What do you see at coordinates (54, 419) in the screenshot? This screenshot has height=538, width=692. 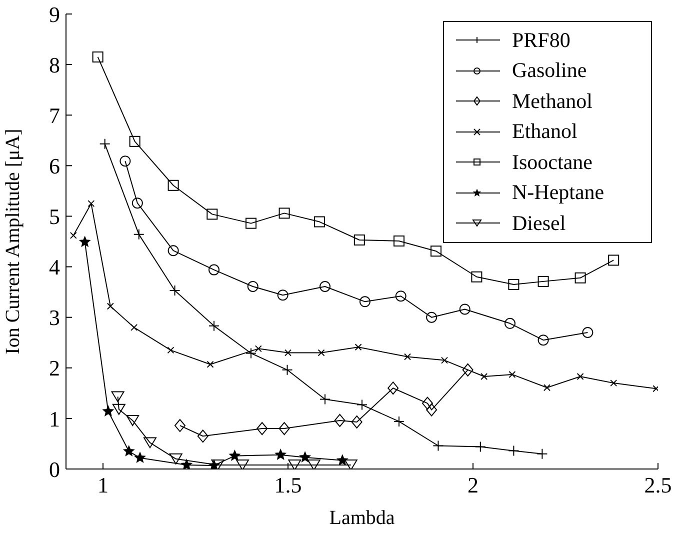 I see `y-tick-label: 1` at bounding box center [54, 419].